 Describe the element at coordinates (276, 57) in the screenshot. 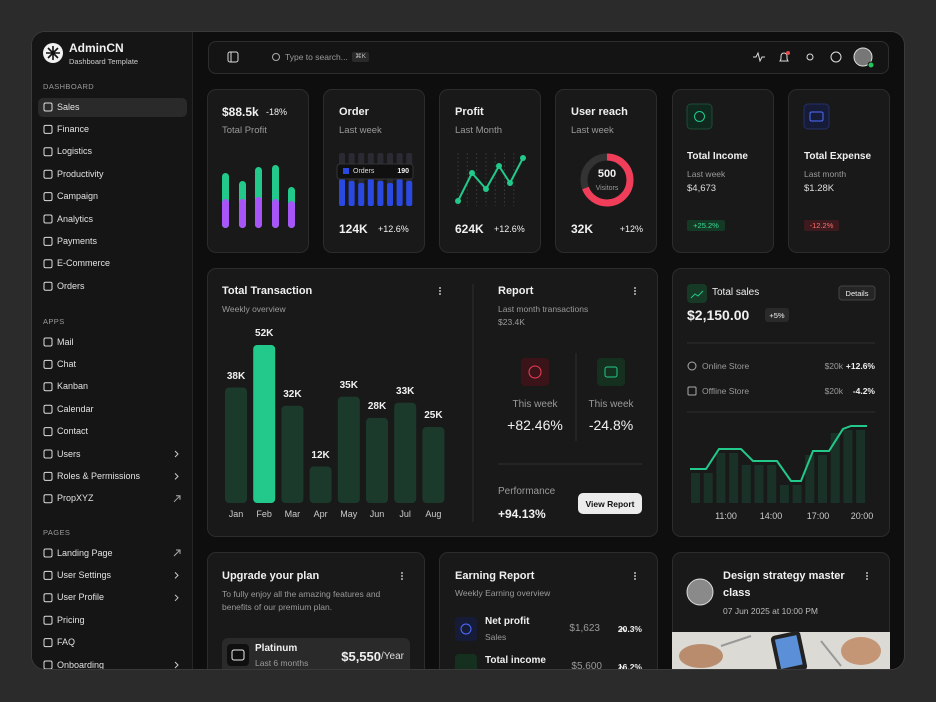

I see `search-icon` at that location.